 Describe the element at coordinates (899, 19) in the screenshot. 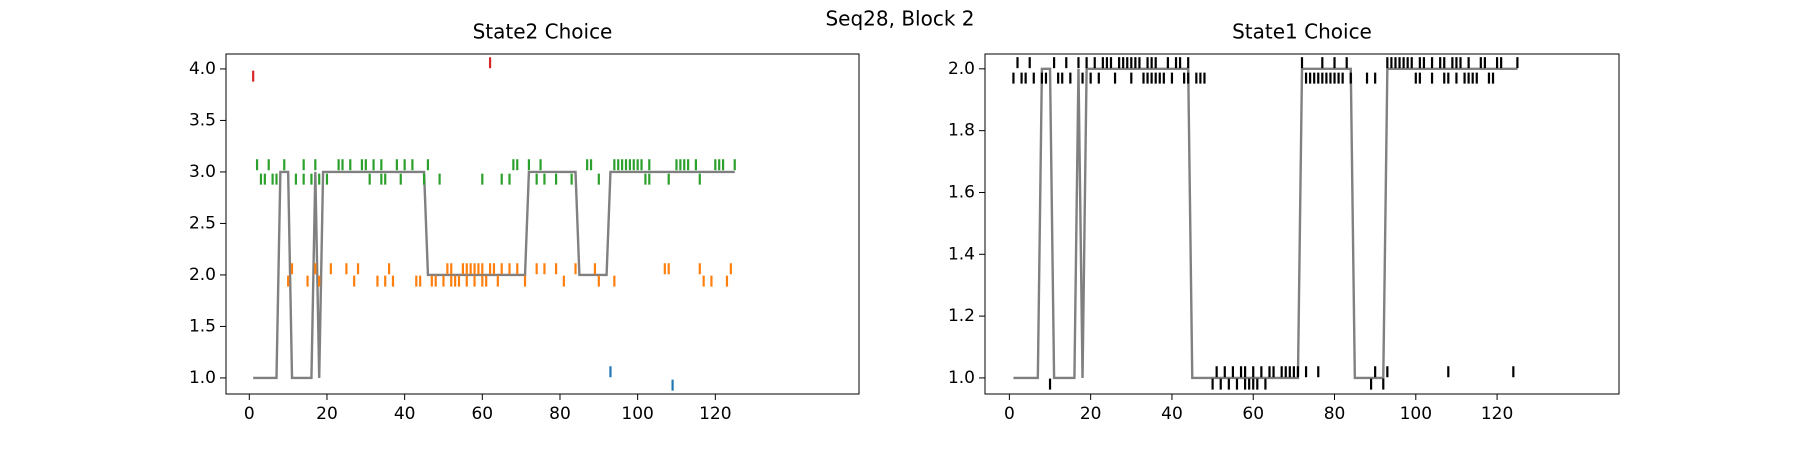

I see `figure-title: Seq28, Block 2` at that location.